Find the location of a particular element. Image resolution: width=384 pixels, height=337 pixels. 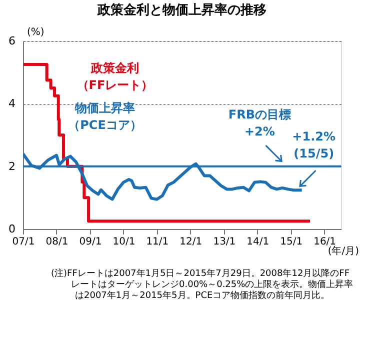

y-tick-label: 0 is located at coordinates (12, 229).